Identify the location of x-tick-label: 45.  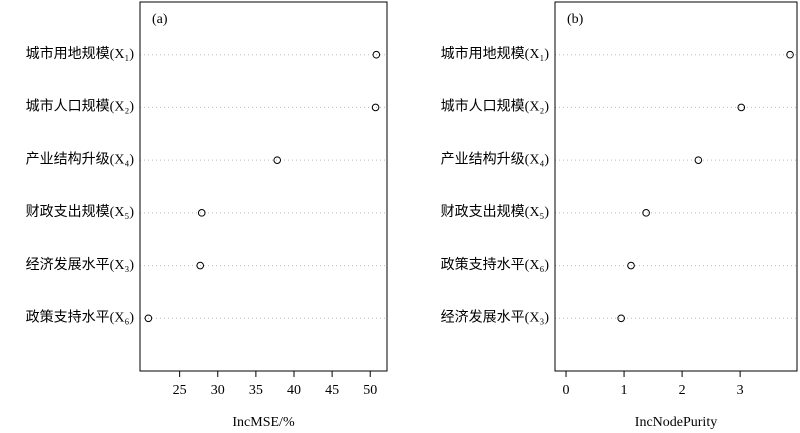
(332, 390).